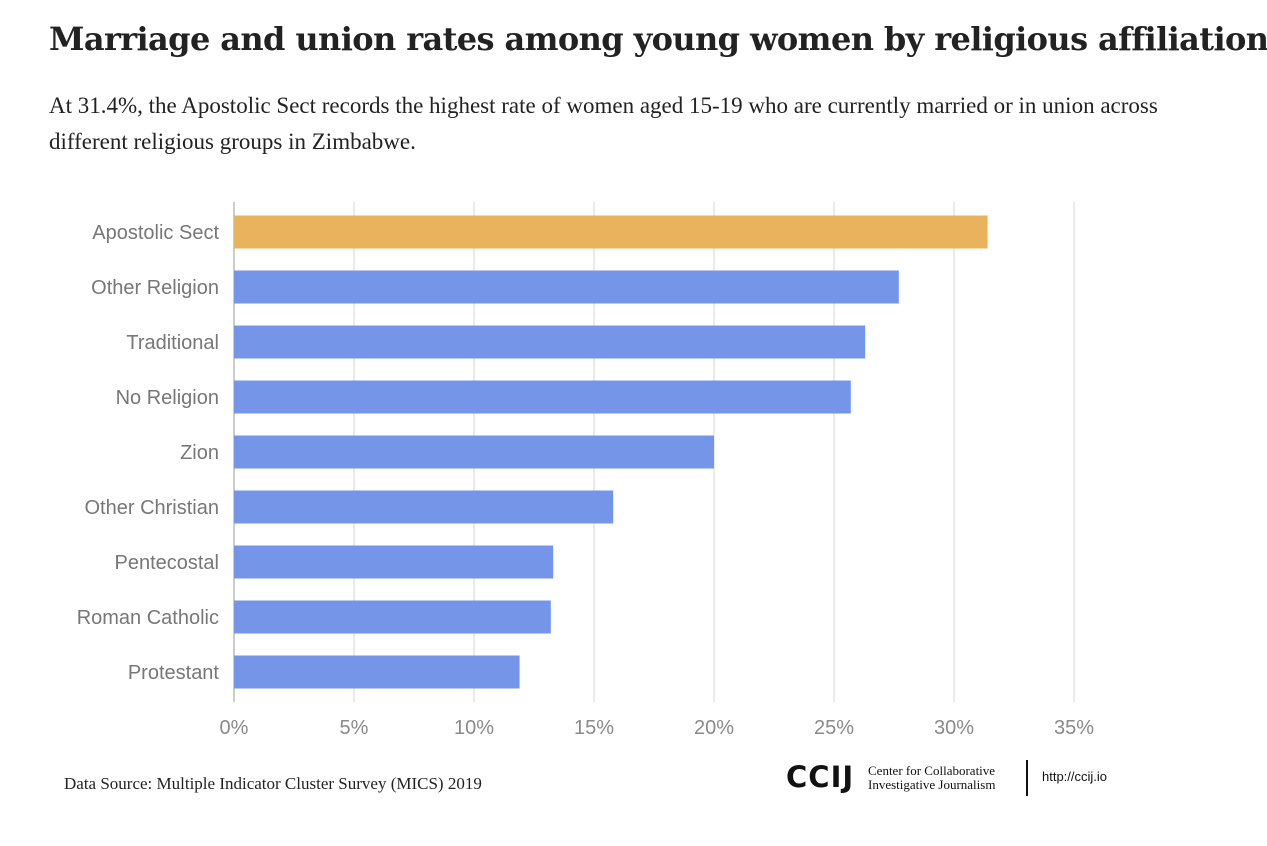 This screenshot has height=846, width=1267. Describe the element at coordinates (566, 287) in the screenshot. I see `bar-other-religion` at that location.